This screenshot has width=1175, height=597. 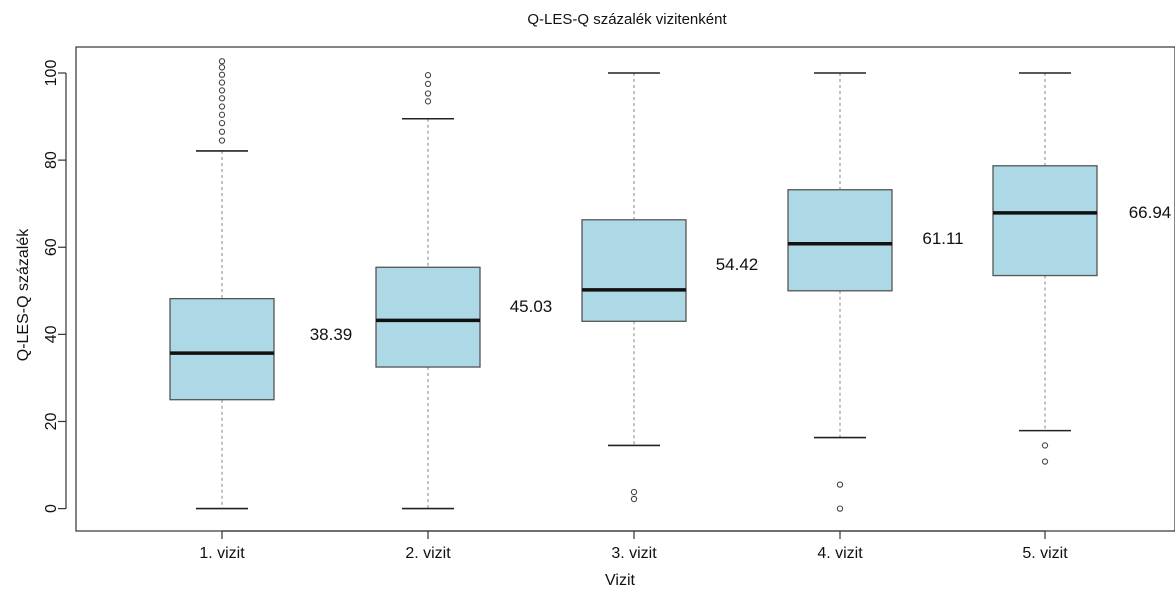 What do you see at coordinates (737, 264) in the screenshot?
I see `mean-value-label: 54.42` at bounding box center [737, 264].